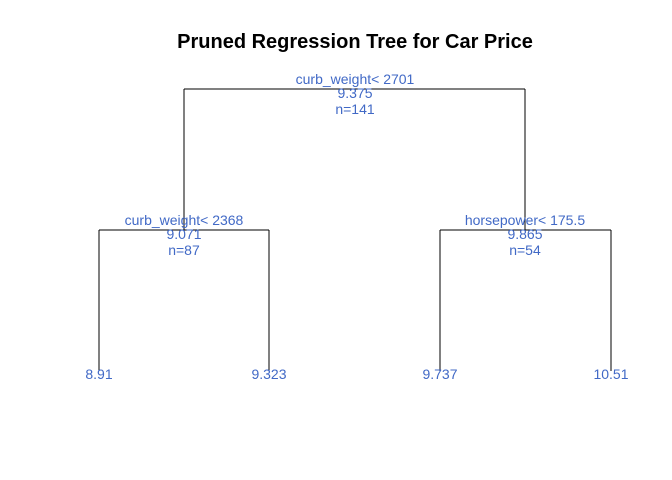 The height and width of the screenshot is (480, 672). Describe the element at coordinates (184, 250) in the screenshot. I see `left-n-label: n=87` at that location.